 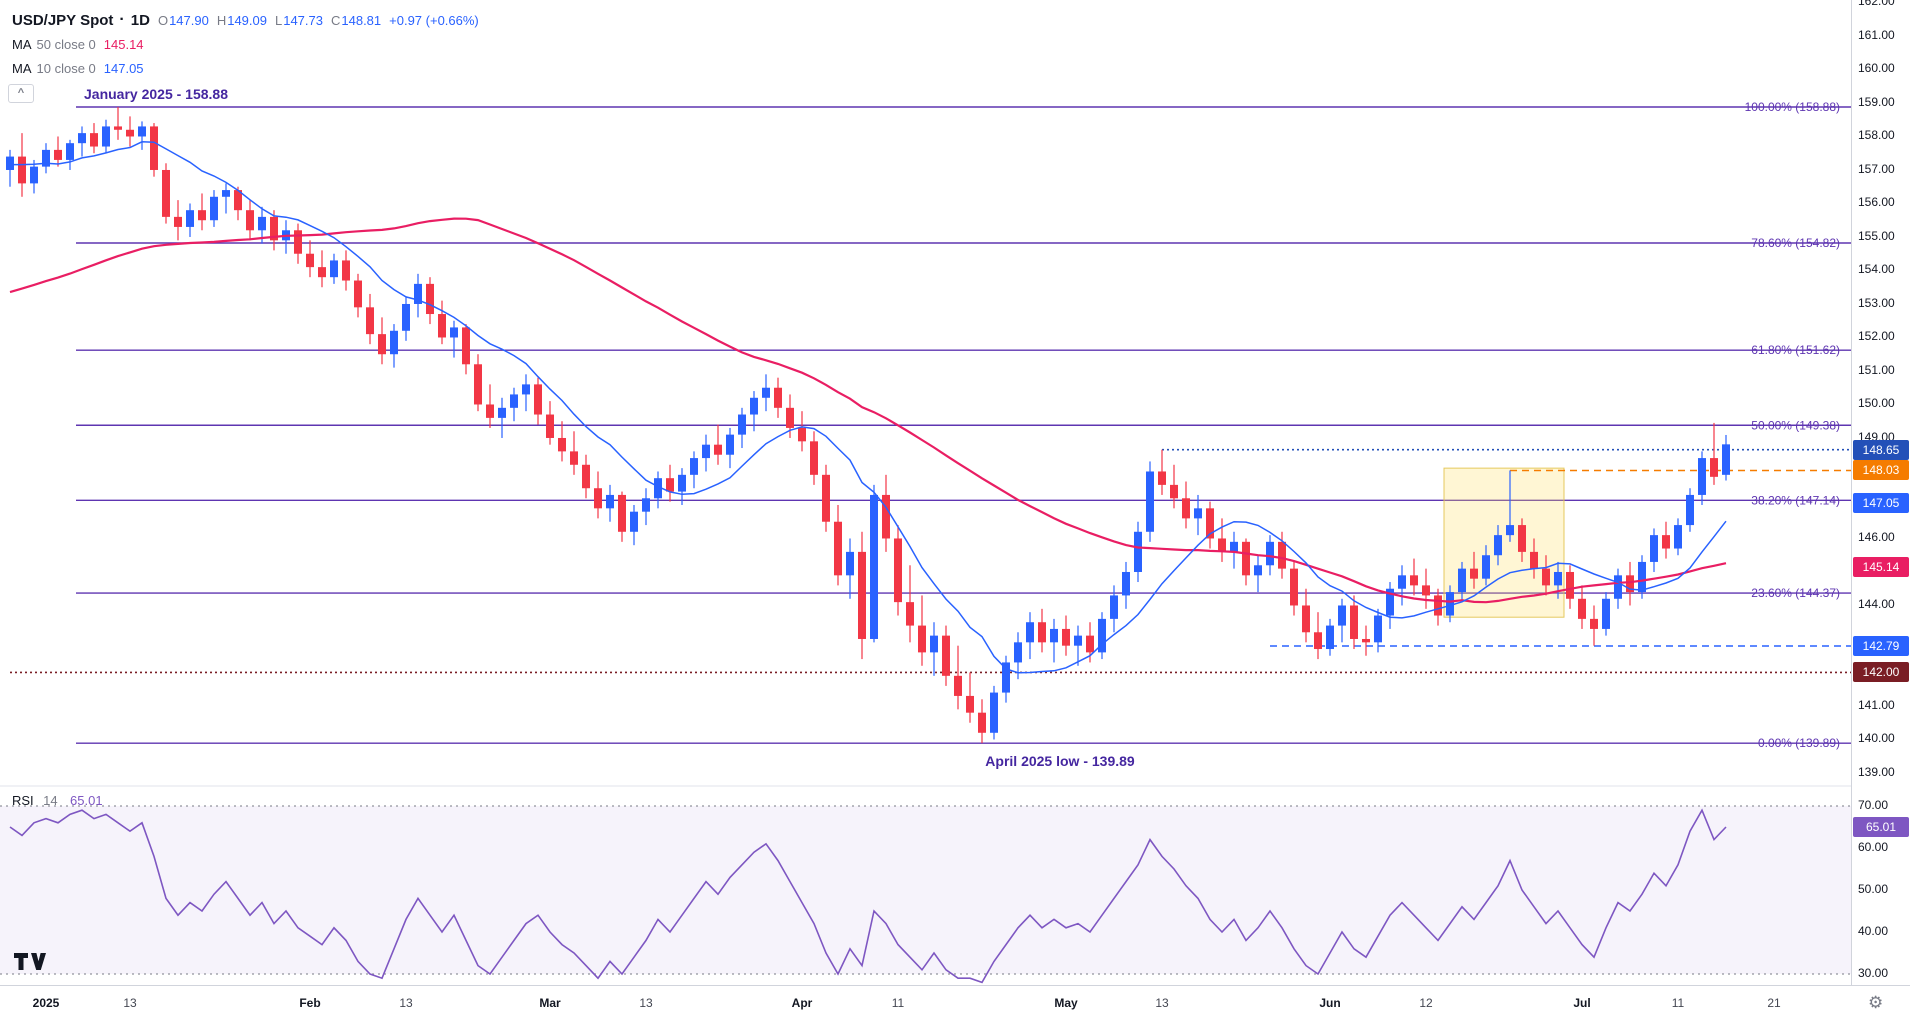 I want to click on time-tick: Jul, so click(x=1582, y=1003).